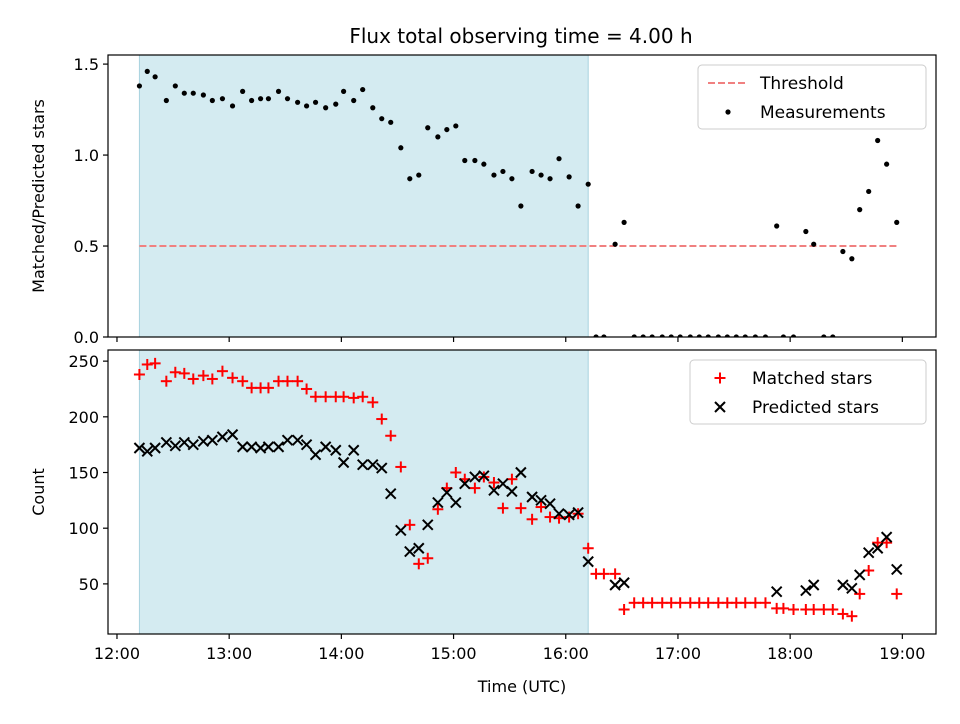 The width and height of the screenshot is (960, 724). What do you see at coordinates (678, 653) in the screenshot?
I see `x-tick-label: 17:00` at bounding box center [678, 653].